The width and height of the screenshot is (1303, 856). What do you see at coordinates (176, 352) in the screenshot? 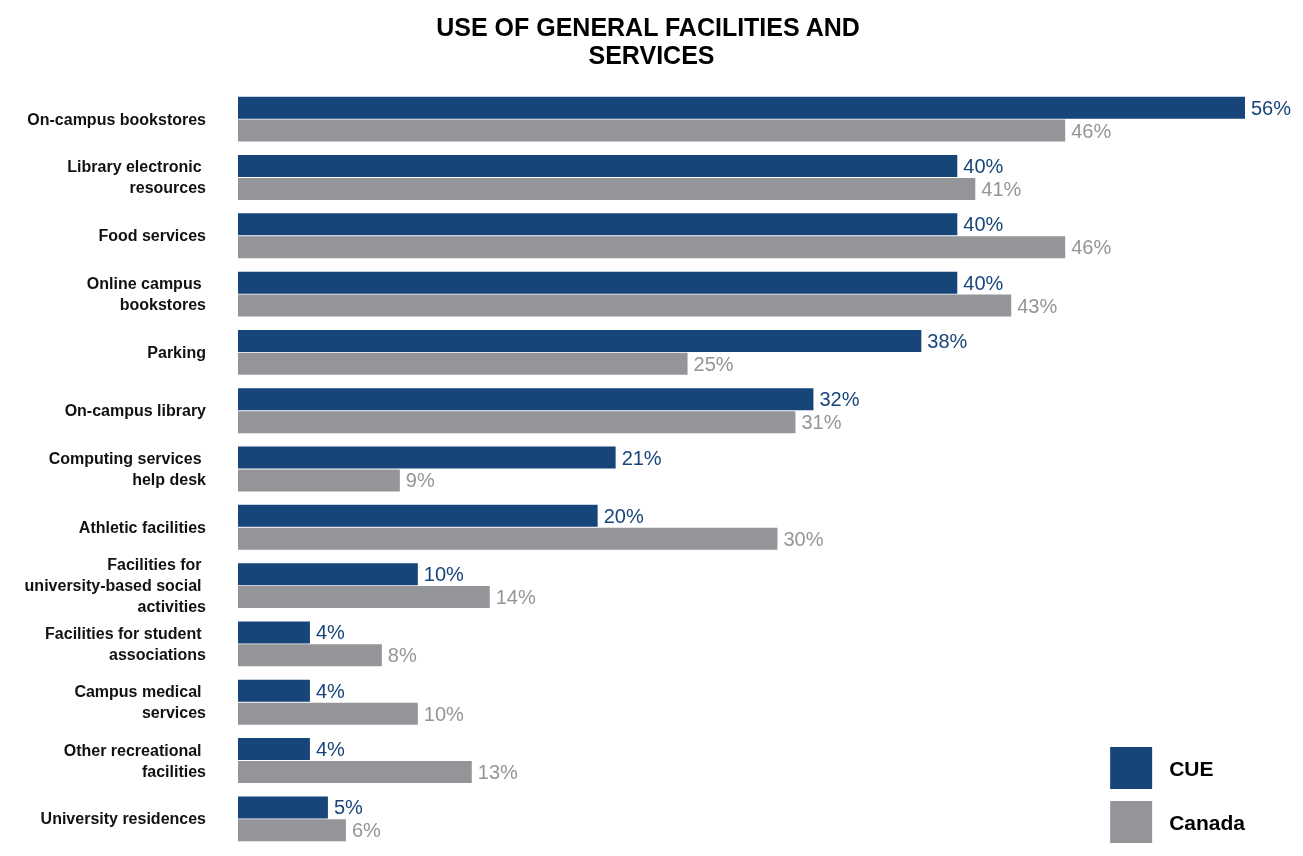
I see `y-tick-label: Parking` at bounding box center [176, 352].